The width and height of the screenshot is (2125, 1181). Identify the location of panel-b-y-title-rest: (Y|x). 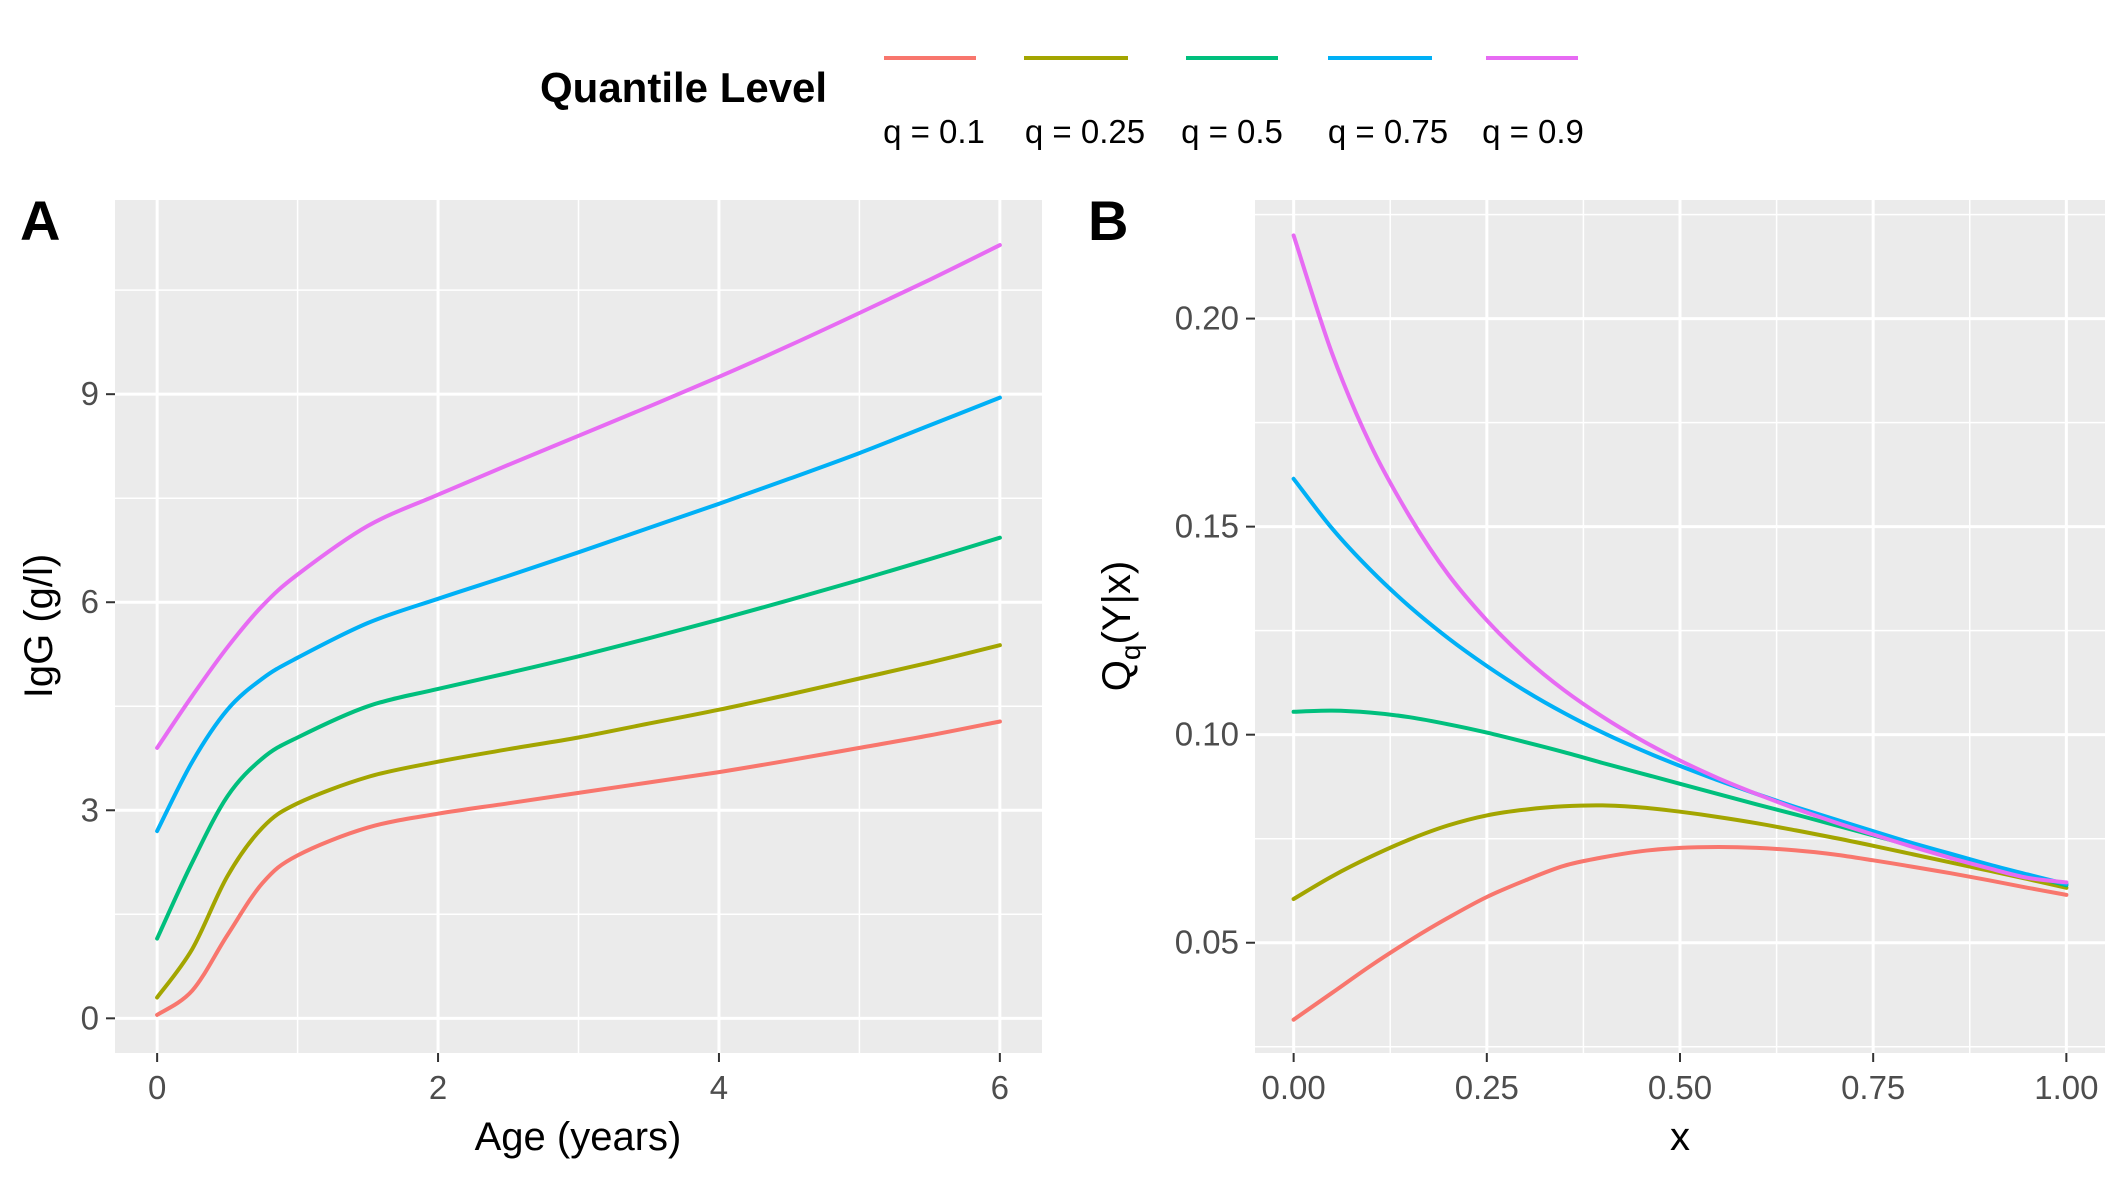
(1117, 603).